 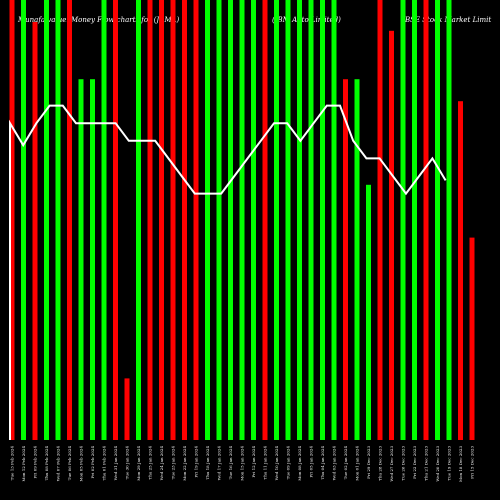 I want to click on x-label-1: Mon 12 Feb 2024, so click(x=23, y=464).